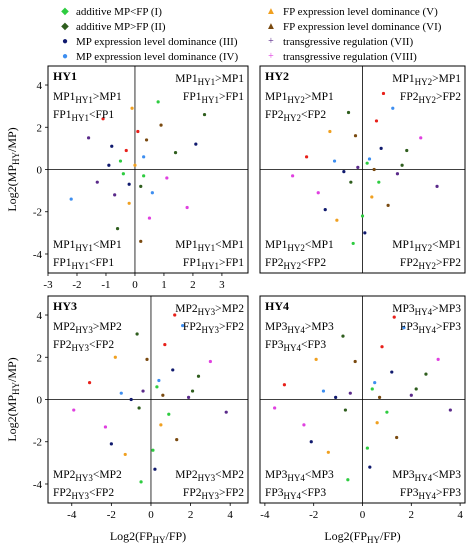  I want to click on quad-label-tl-2: FP3HY4<FP3, so click(295, 346).